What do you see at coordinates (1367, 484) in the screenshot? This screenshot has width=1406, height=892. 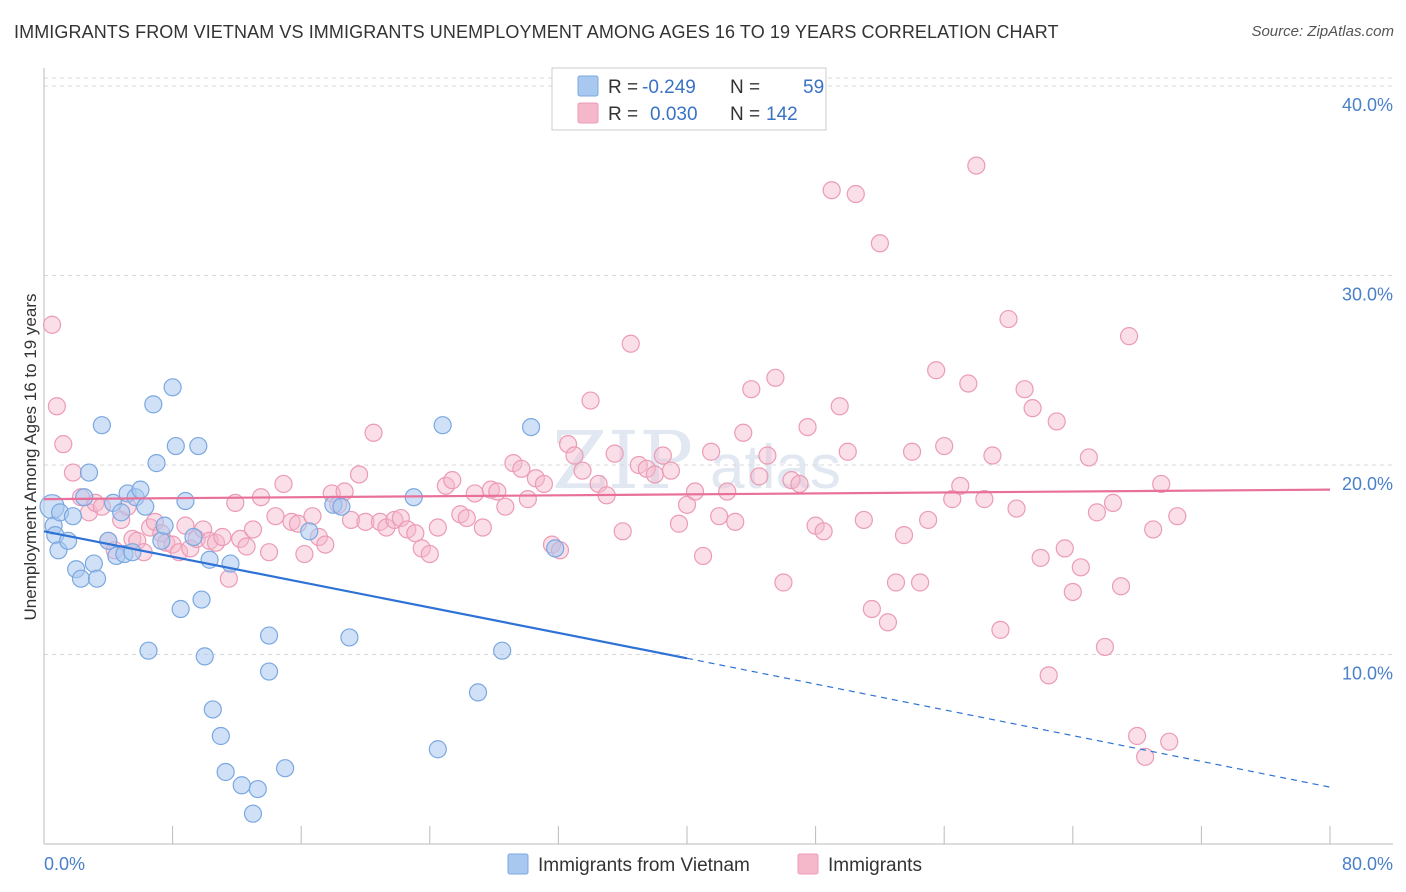 I see `y-tick-label: 20.0%` at bounding box center [1367, 484].